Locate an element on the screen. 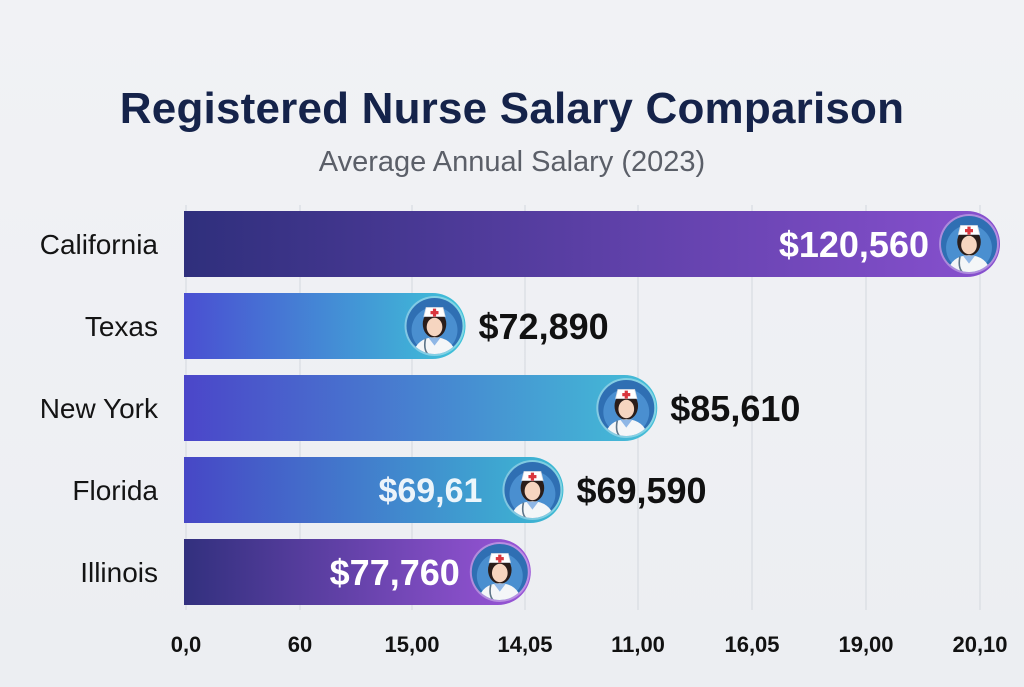 This screenshot has height=687, width=1024. x-tick-label: 19,00 is located at coordinates (865, 644).